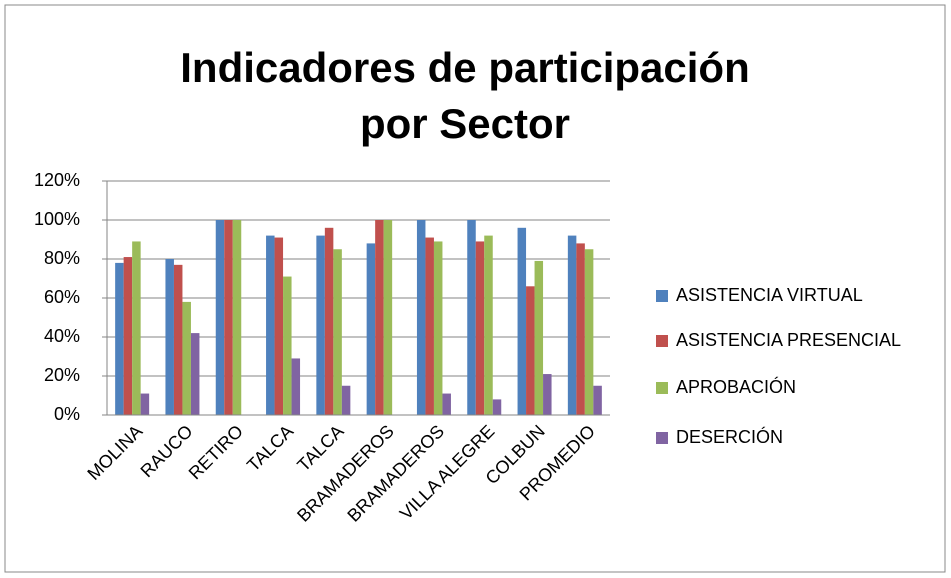 The height and width of the screenshot is (578, 951). I want to click on legend-label: ASISTENCIA VIRTUAL, so click(769, 295).